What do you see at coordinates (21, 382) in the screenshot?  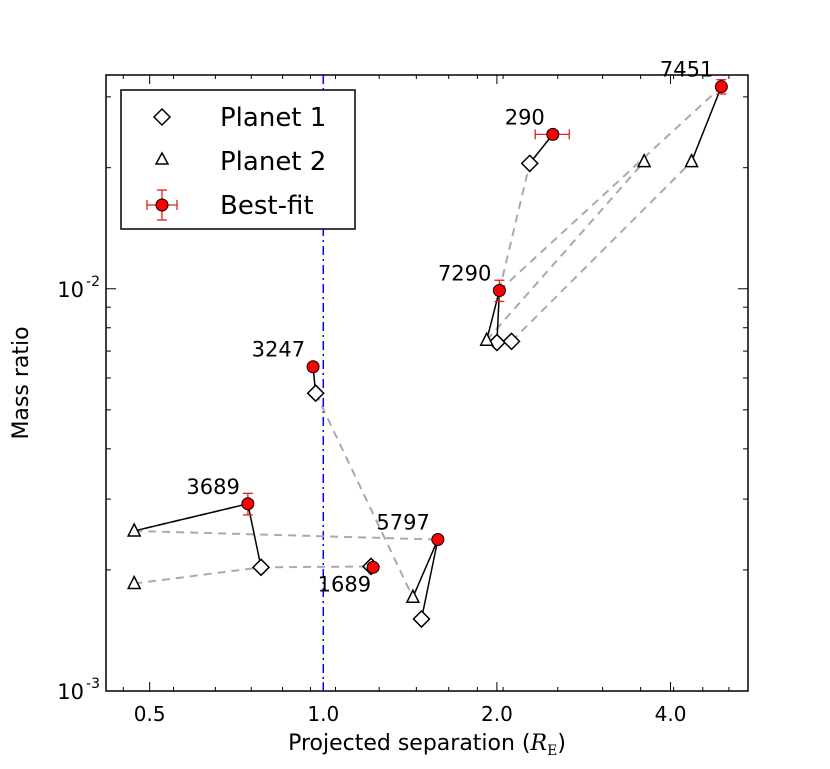 I see `y-axis-label: Mass ratio` at bounding box center [21, 382].